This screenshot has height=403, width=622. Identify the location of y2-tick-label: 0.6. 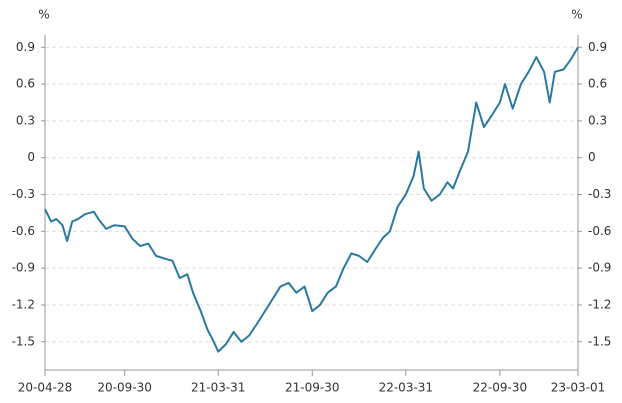
(597, 84).